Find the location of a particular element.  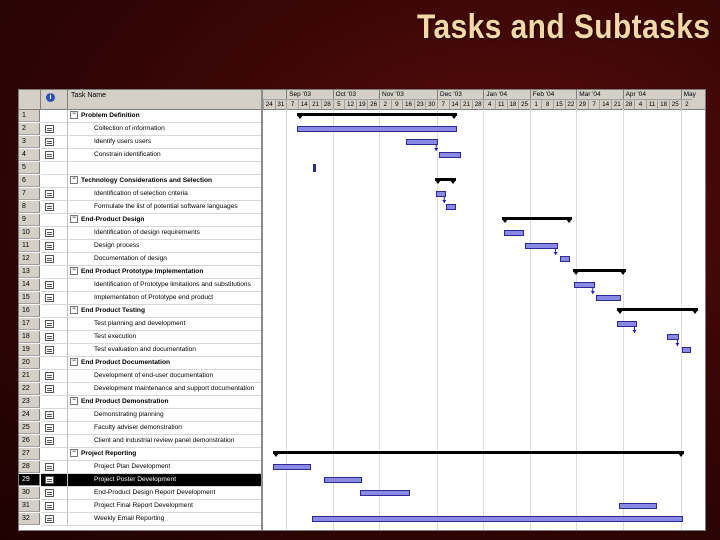

task-name-cell: Weekly Email Reporting is located at coordinates (164, 519).